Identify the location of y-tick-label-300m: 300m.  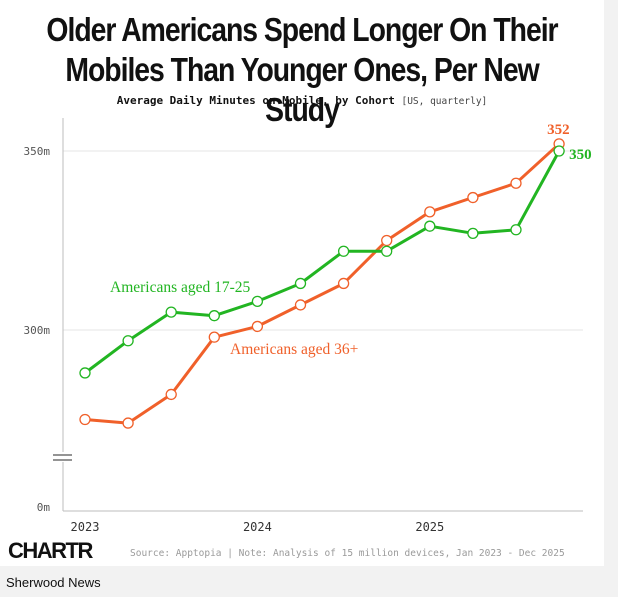
(37, 330).